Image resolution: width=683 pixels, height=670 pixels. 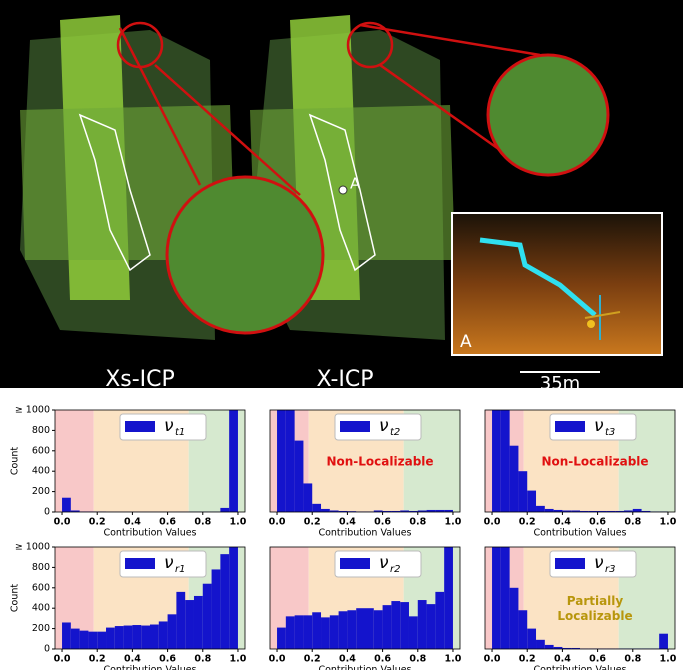 What do you see at coordinates (47, 512) in the screenshot?
I see `y-tick-label: 0` at bounding box center [47, 512].